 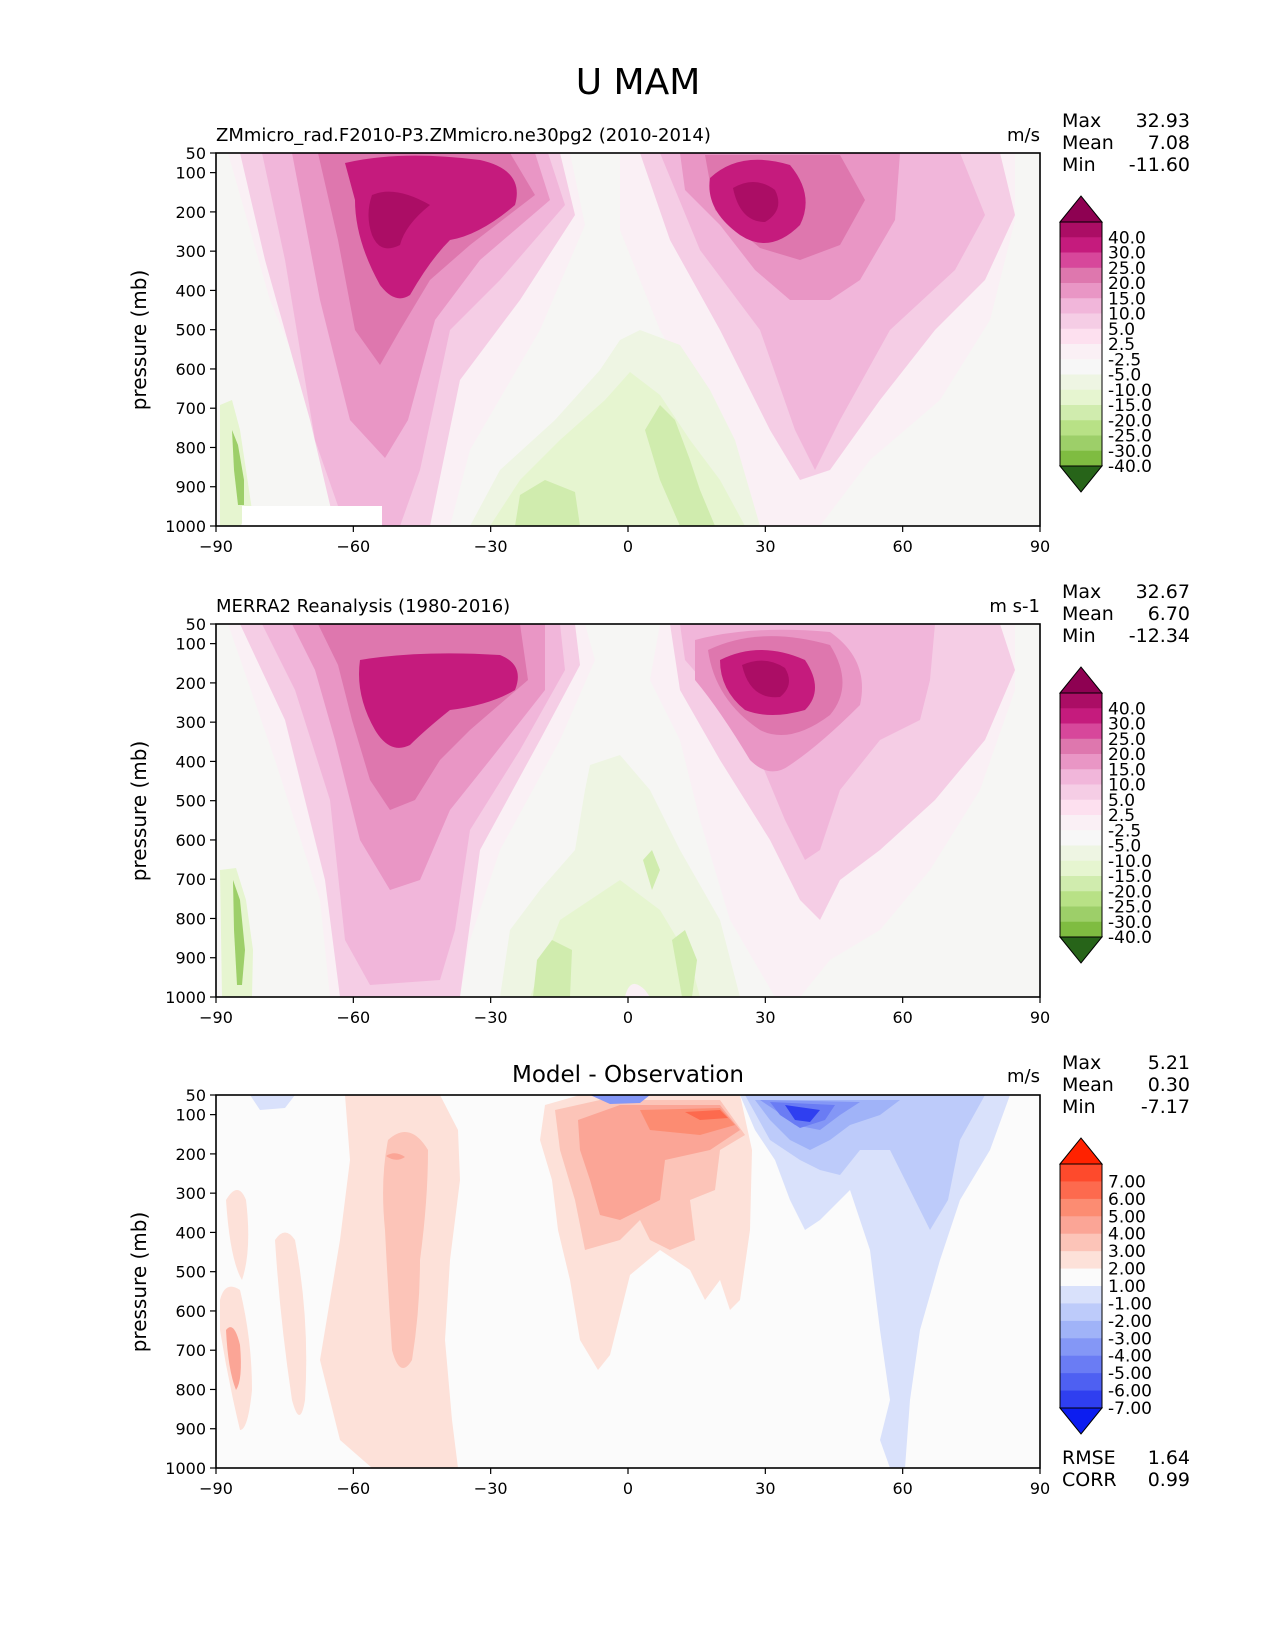 I want to click on colorbar-label: 3.00, so click(x=1127, y=1252).